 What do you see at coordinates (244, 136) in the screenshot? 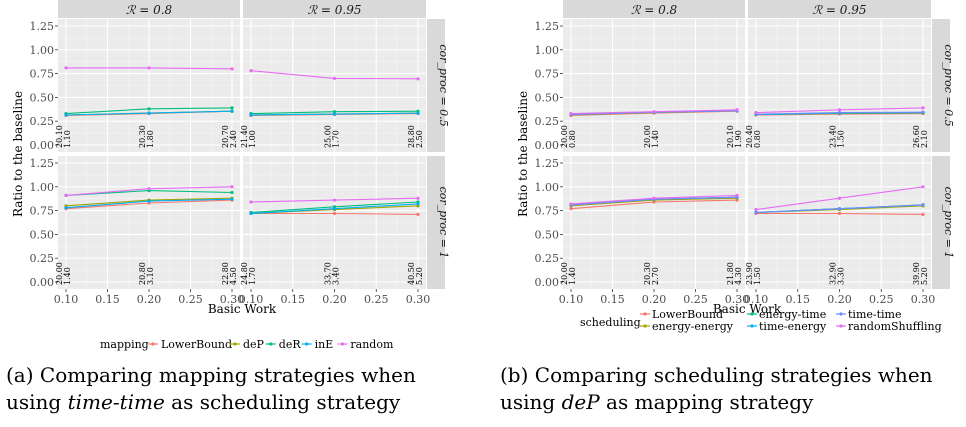
I see `point-annotation: 21.40` at bounding box center [244, 136].